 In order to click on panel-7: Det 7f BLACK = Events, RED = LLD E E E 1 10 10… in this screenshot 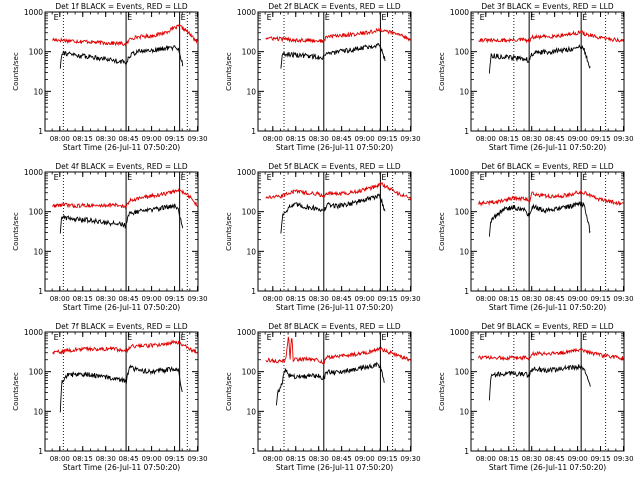, I will do `click(110, 397)`.